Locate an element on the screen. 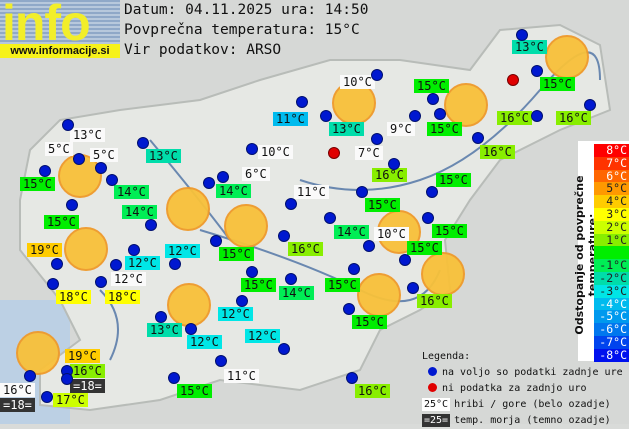 The height and width of the screenshot is (429, 629). temperature-label: 9°C is located at coordinates (401, 129).